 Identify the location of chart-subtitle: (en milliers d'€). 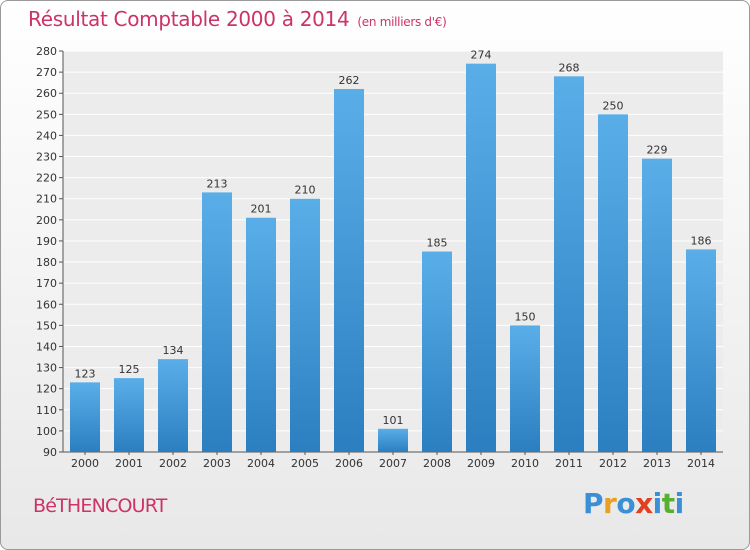
(402, 22).